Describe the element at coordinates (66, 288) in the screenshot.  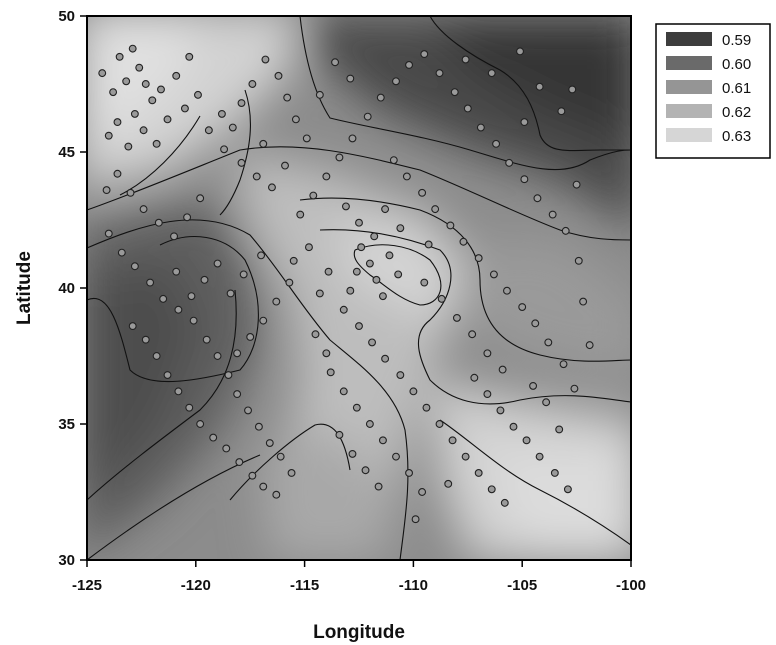
I see `y-tick-label: 40` at that location.